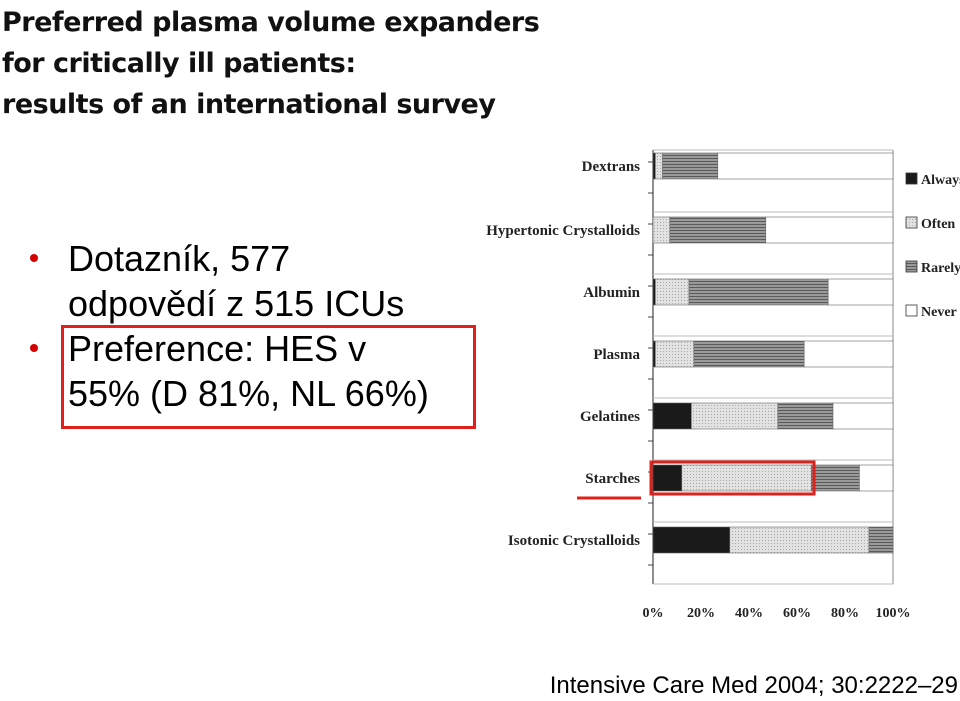 The height and width of the screenshot is (701, 960). I want to click on legend-swatch-often, so click(911, 222).